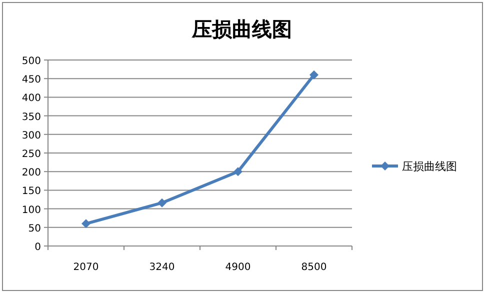 The image size is (485, 293). Describe the element at coordinates (34, 228) in the screenshot. I see `y-tick-label: 50` at that location.